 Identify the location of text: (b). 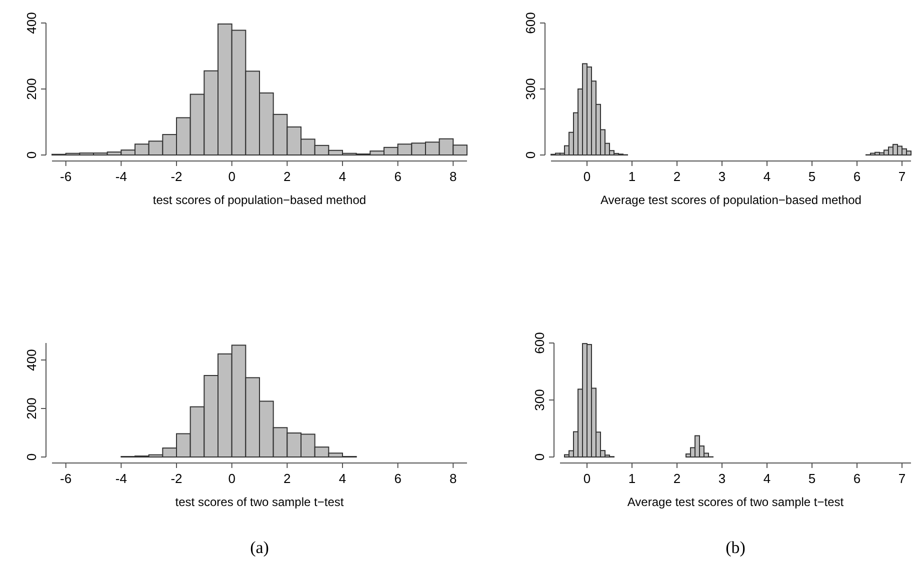
(736, 547).